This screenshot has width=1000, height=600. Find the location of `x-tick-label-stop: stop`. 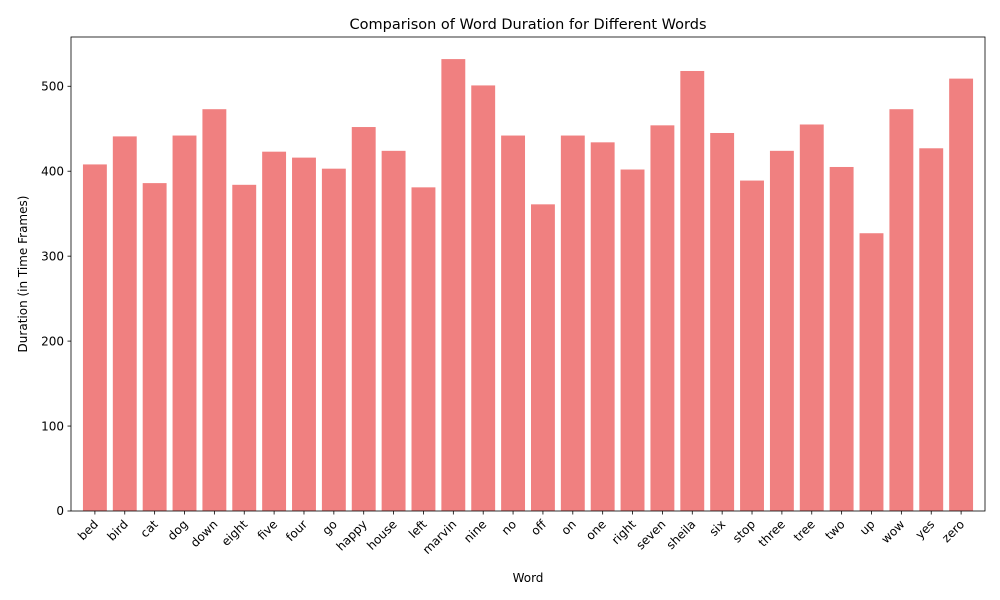

x-tick-label-stop: stop is located at coordinates (744, 531).